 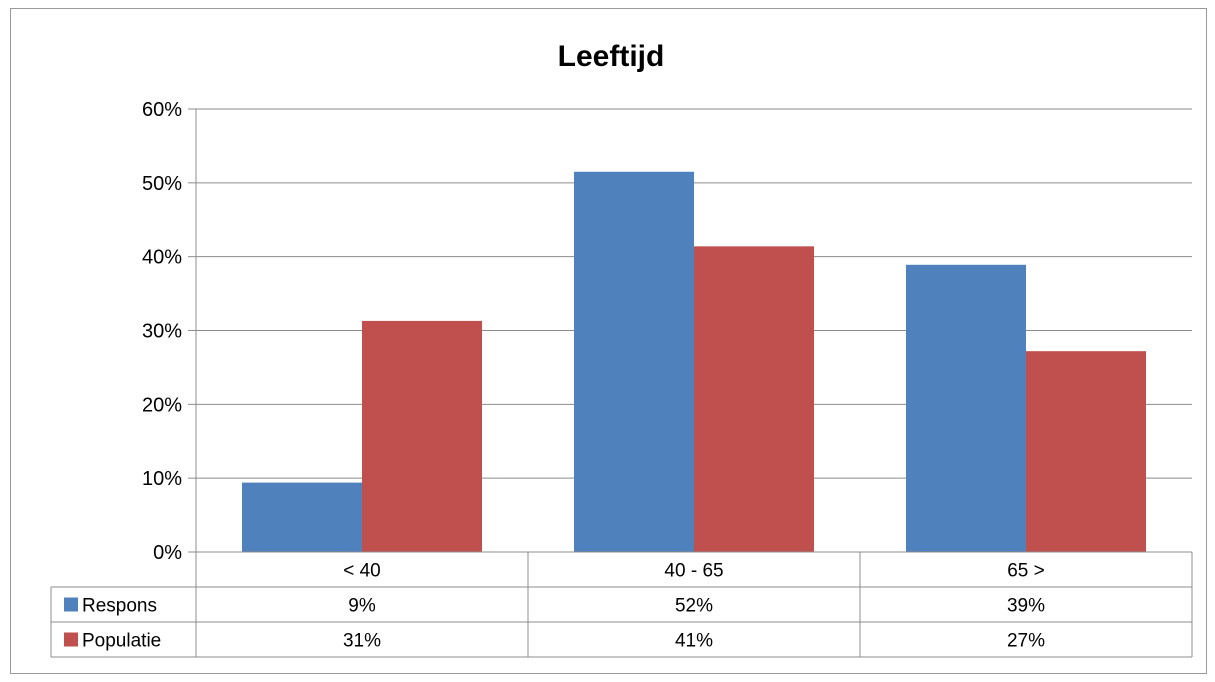 What do you see at coordinates (1026, 606) in the screenshot?
I see `data-label: 39%` at bounding box center [1026, 606].